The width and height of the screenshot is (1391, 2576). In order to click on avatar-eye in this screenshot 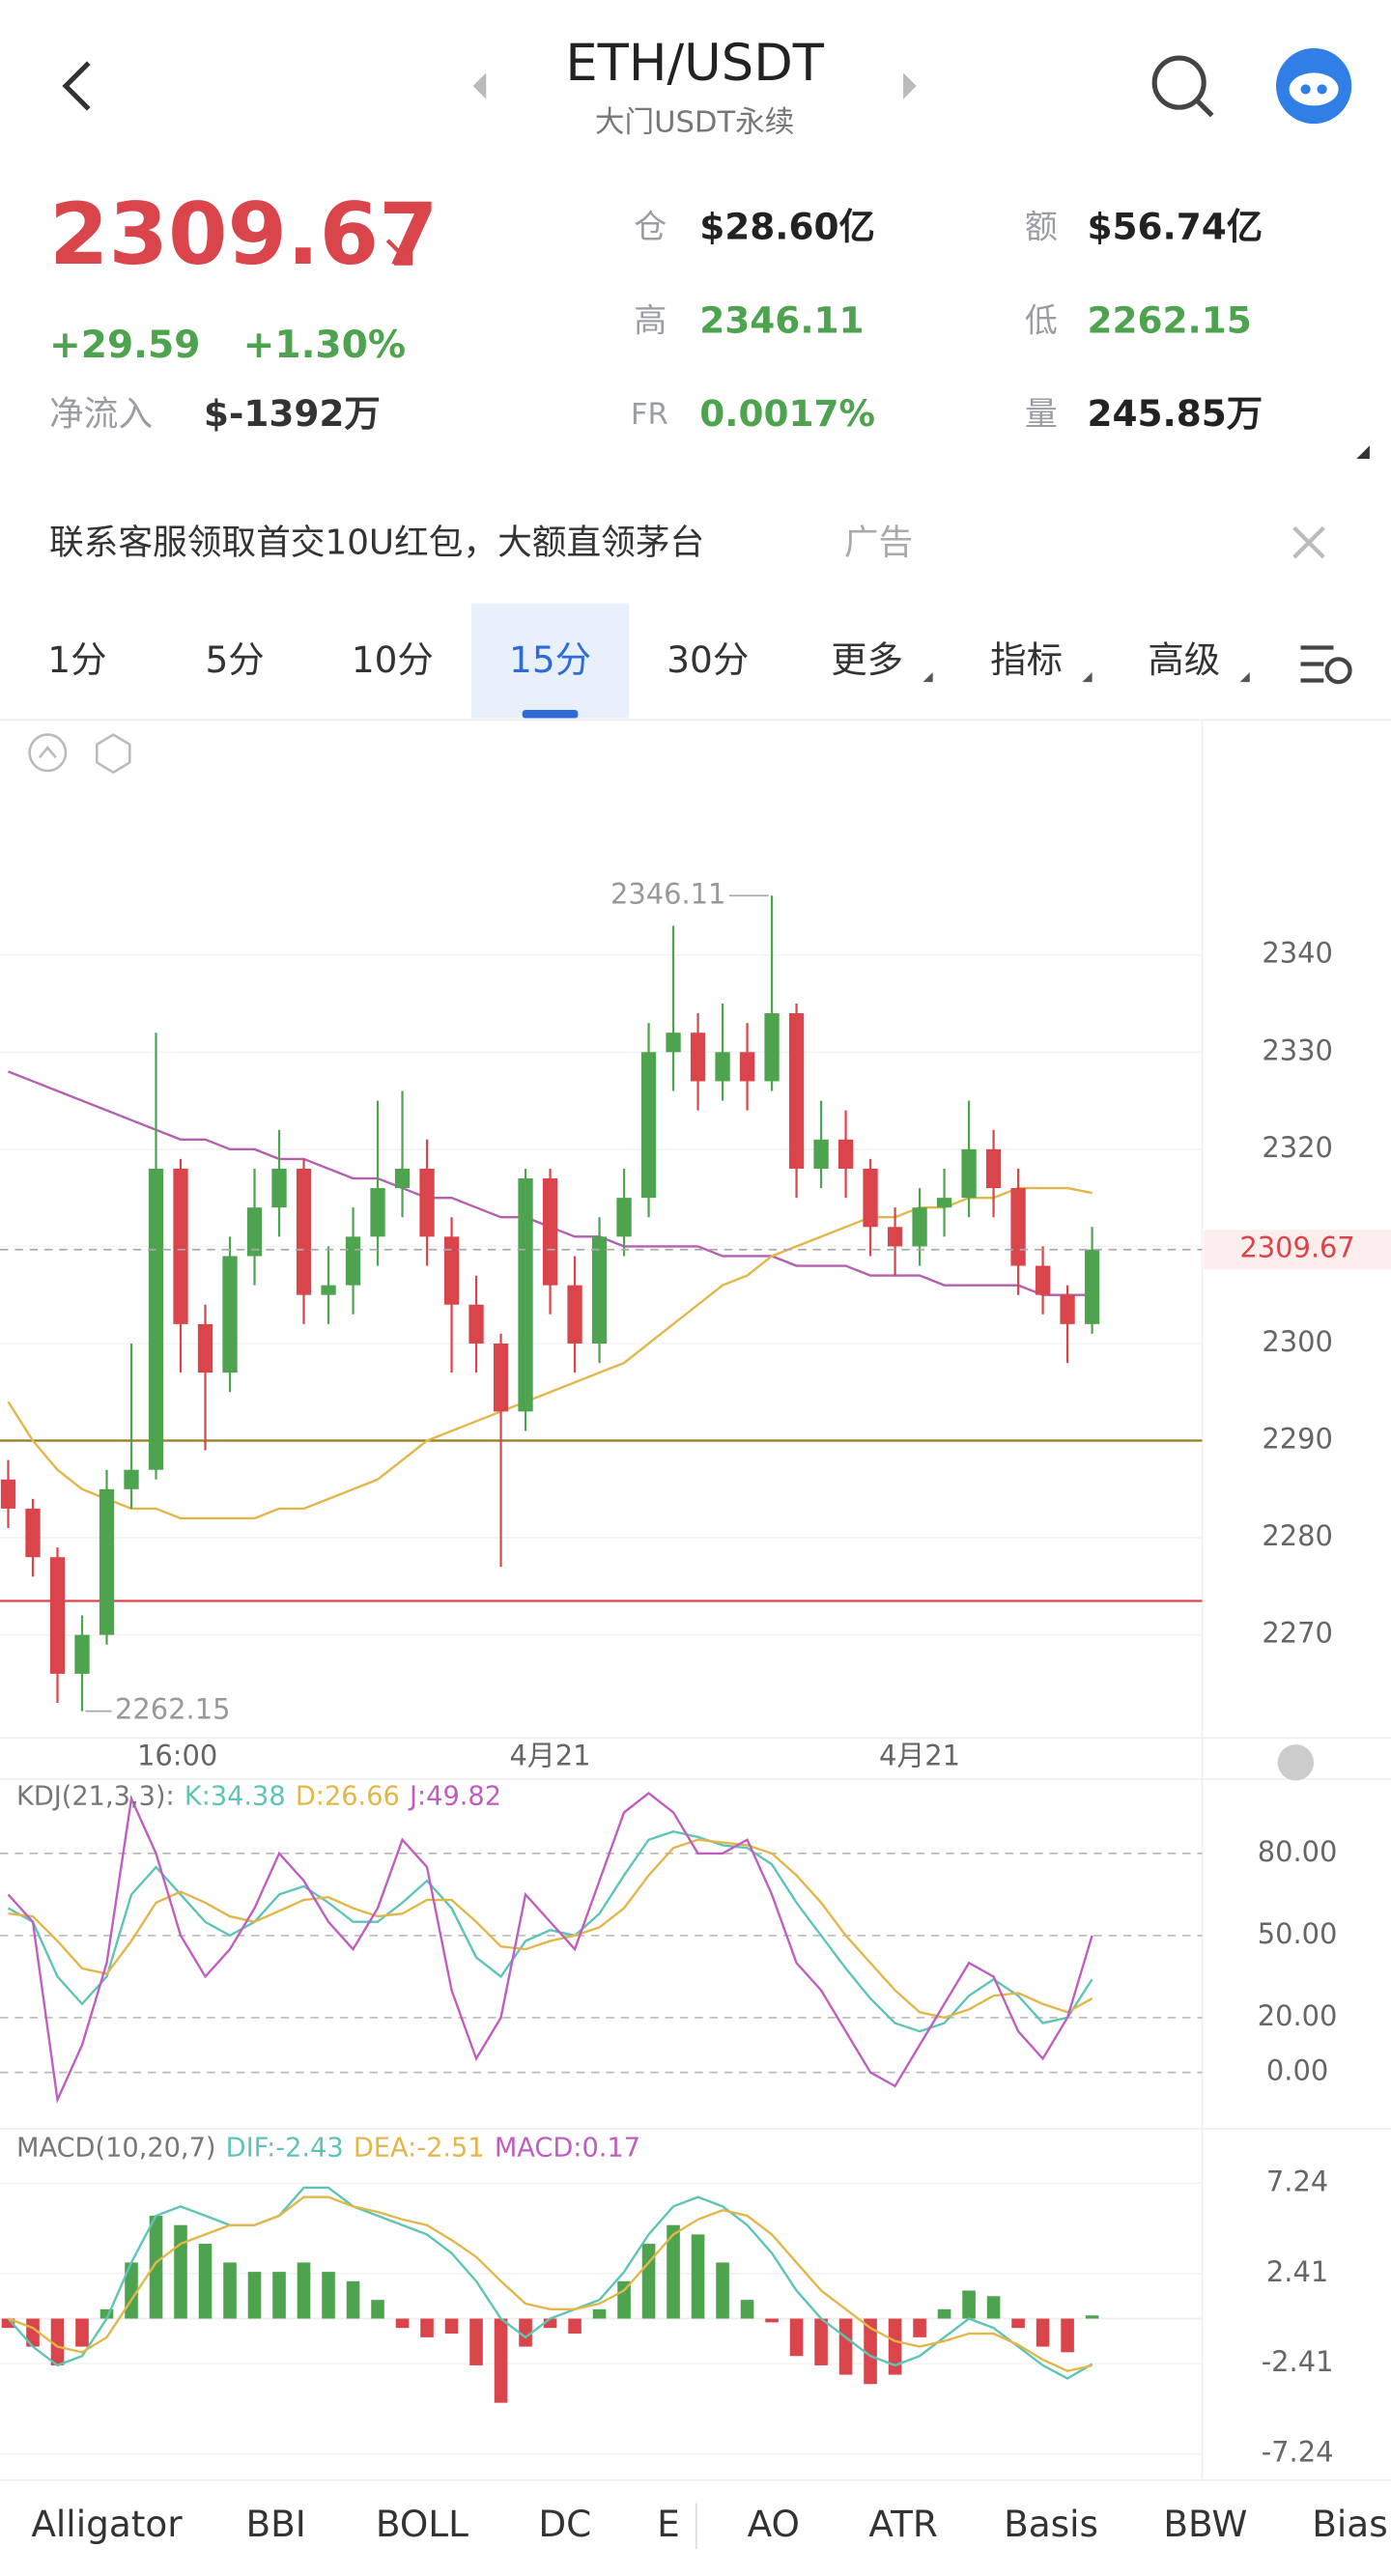, I will do `click(1306, 89)`.